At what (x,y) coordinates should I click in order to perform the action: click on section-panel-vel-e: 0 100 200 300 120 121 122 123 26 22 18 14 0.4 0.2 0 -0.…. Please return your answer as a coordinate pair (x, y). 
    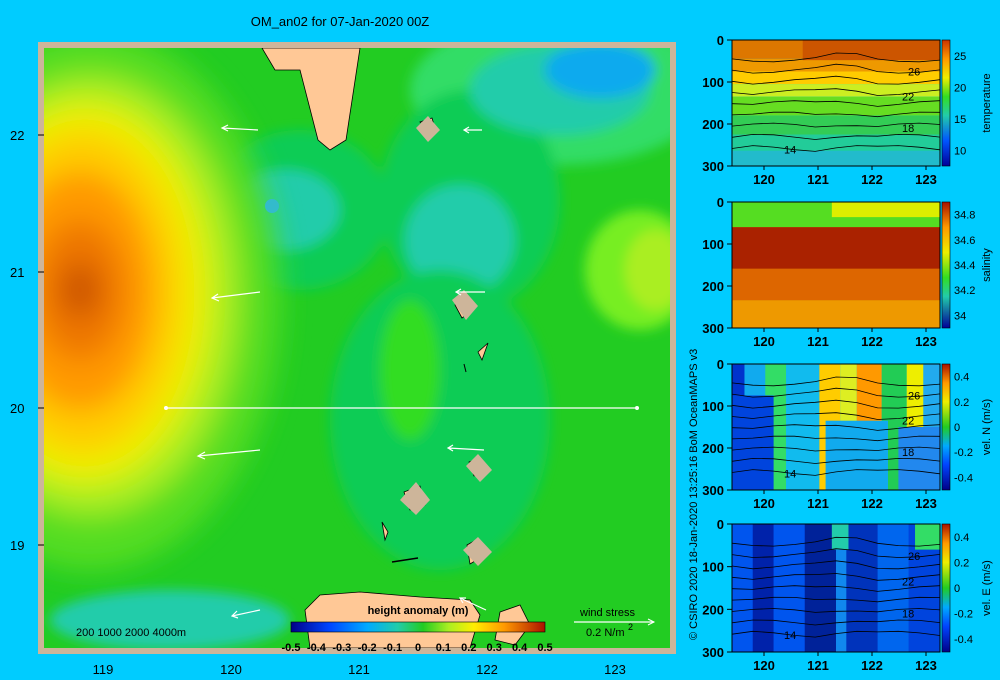
    Looking at the image, I should click on (847, 595).